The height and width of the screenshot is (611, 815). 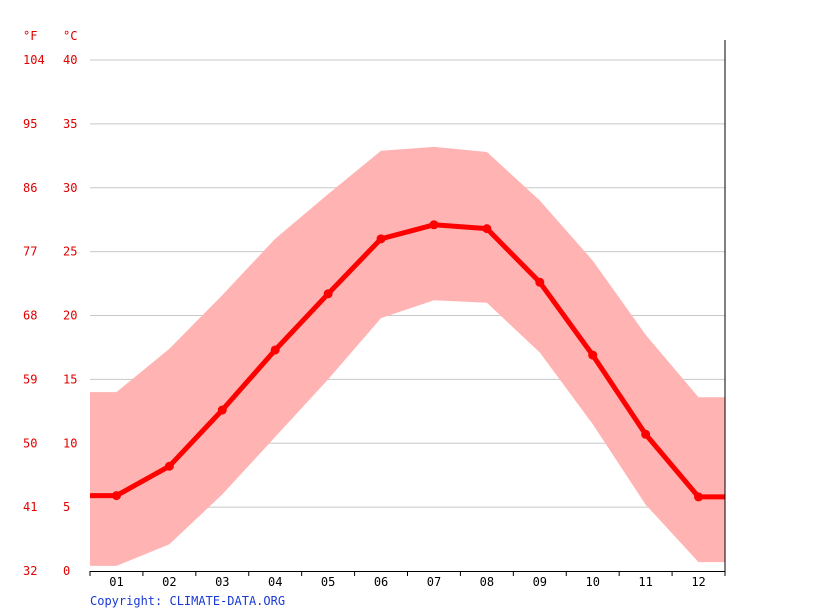 I want to click on x-tick-label: 05, so click(x=328, y=582).